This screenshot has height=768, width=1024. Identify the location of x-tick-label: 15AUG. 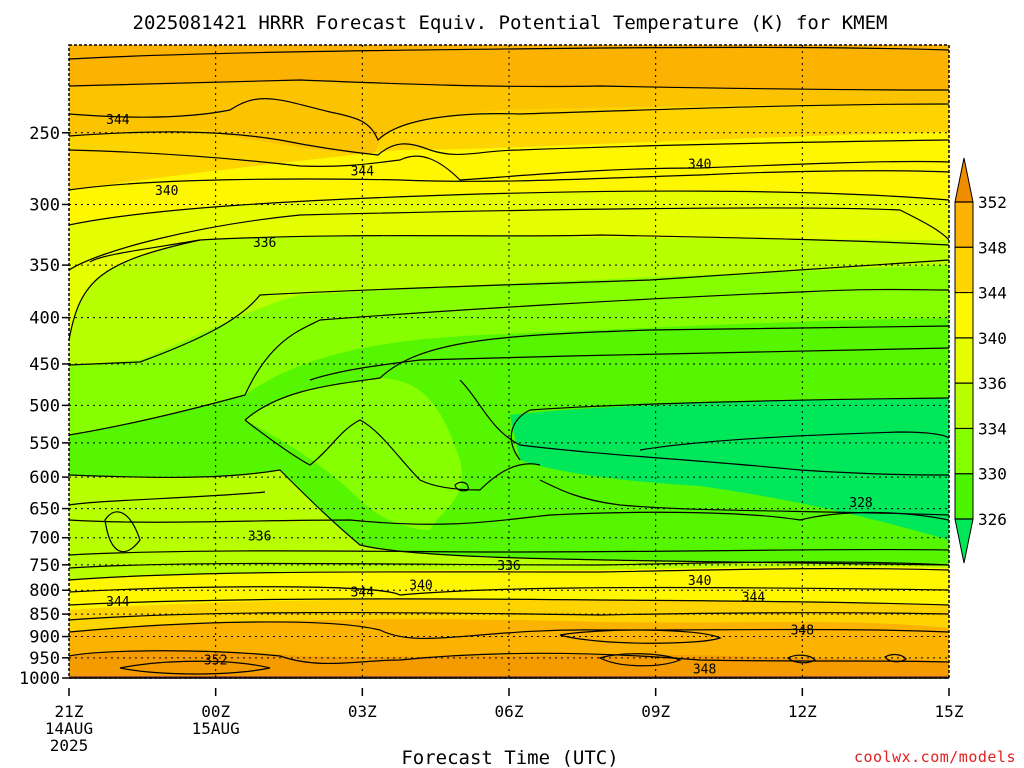
(216, 728).